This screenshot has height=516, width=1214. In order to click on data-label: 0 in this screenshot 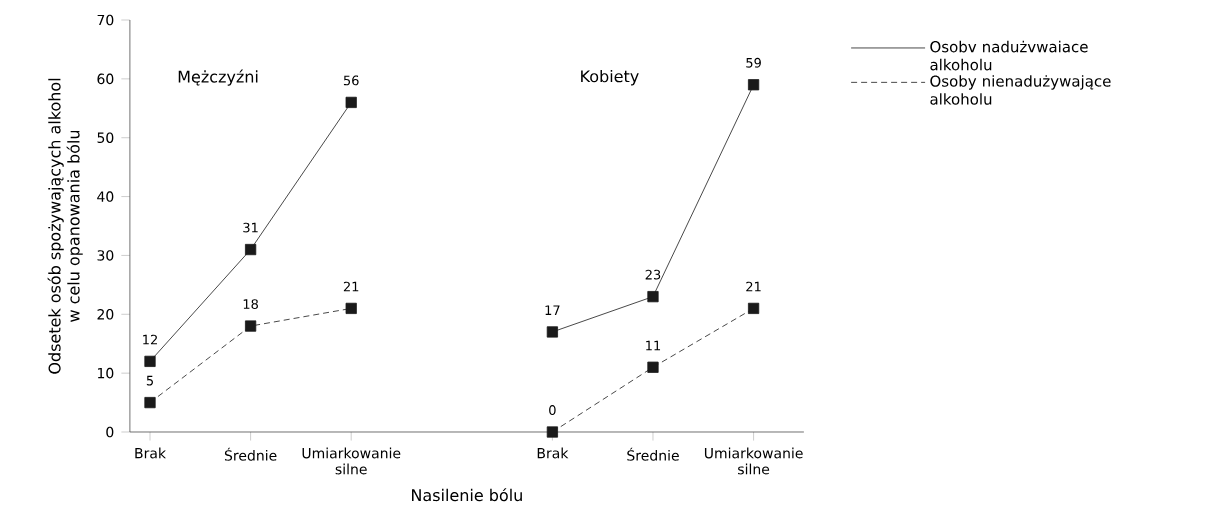, I will do `click(552, 410)`.